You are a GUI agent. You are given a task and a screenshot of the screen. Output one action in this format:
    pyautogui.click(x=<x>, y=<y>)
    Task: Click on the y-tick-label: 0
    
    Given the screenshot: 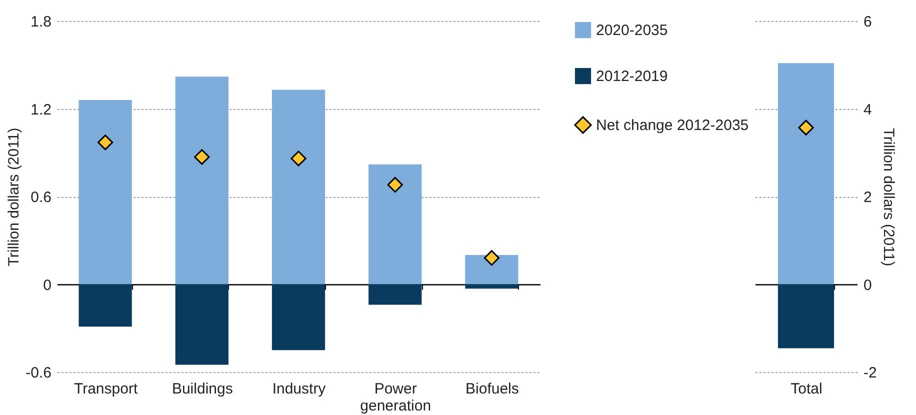 What is the action you would take?
    pyautogui.click(x=47, y=285)
    